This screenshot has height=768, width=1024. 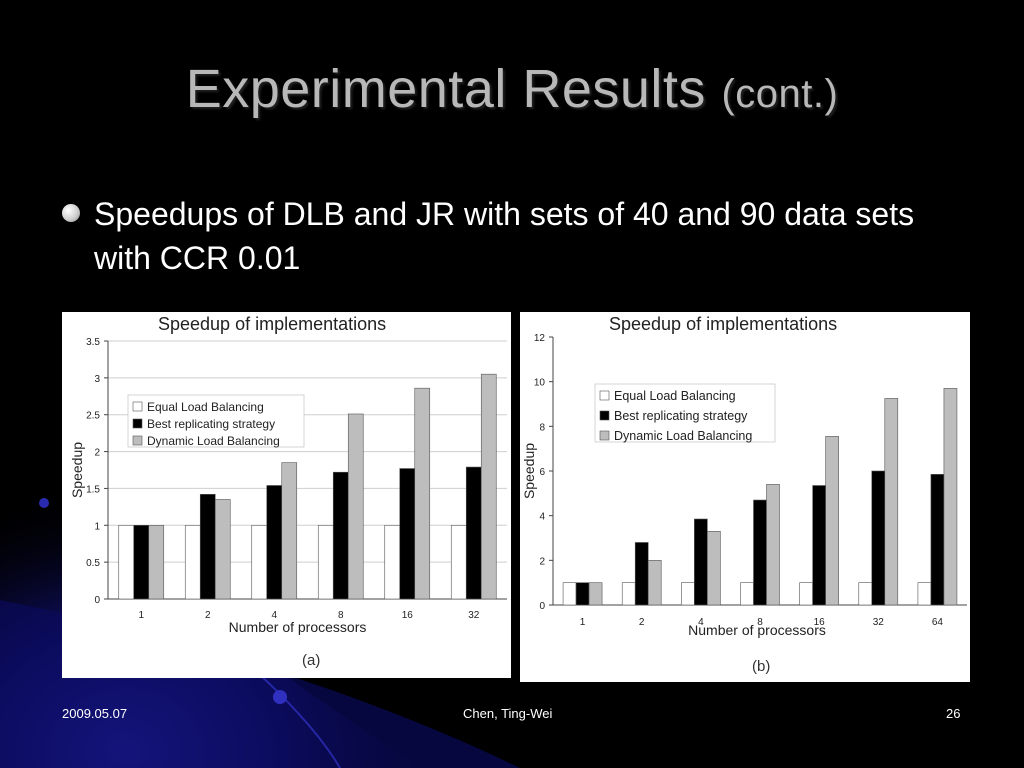 What do you see at coordinates (938, 622) in the screenshot?
I see `x-tick-label: 64` at bounding box center [938, 622].